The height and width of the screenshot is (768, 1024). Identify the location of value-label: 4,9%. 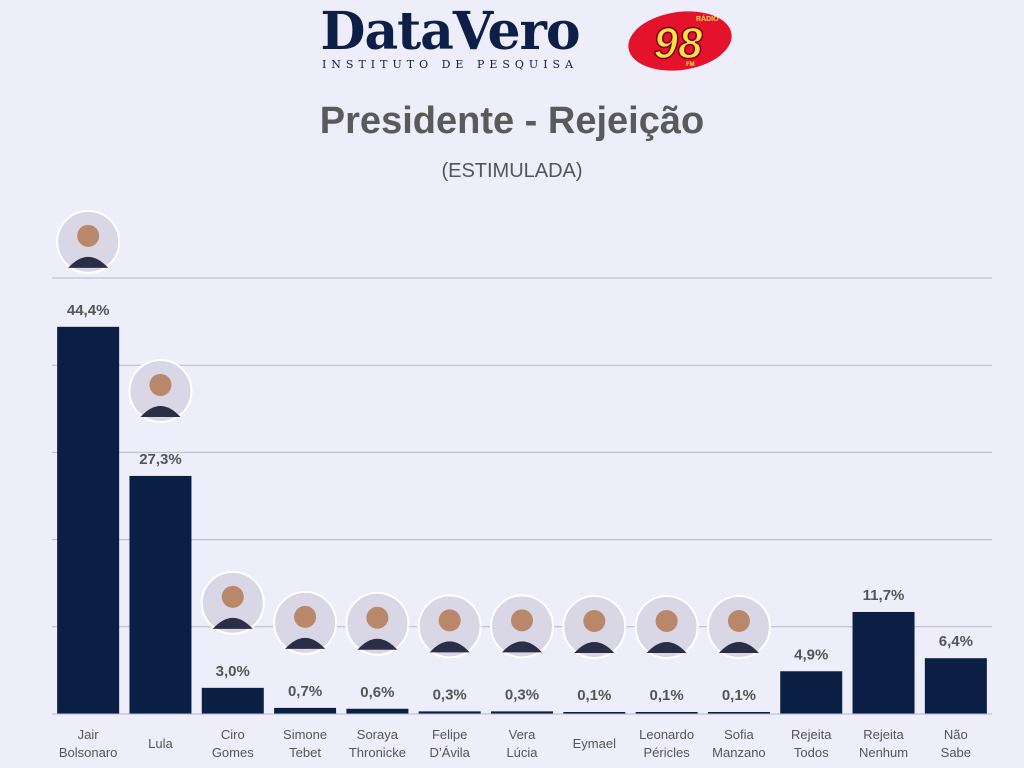
(811, 654).